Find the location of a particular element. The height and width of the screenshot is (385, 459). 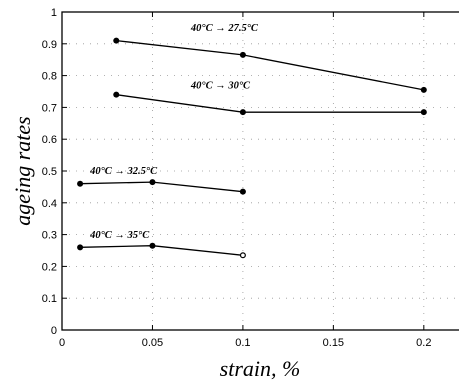

series-3: 40°C → 32.5°C is located at coordinates (161, 180).